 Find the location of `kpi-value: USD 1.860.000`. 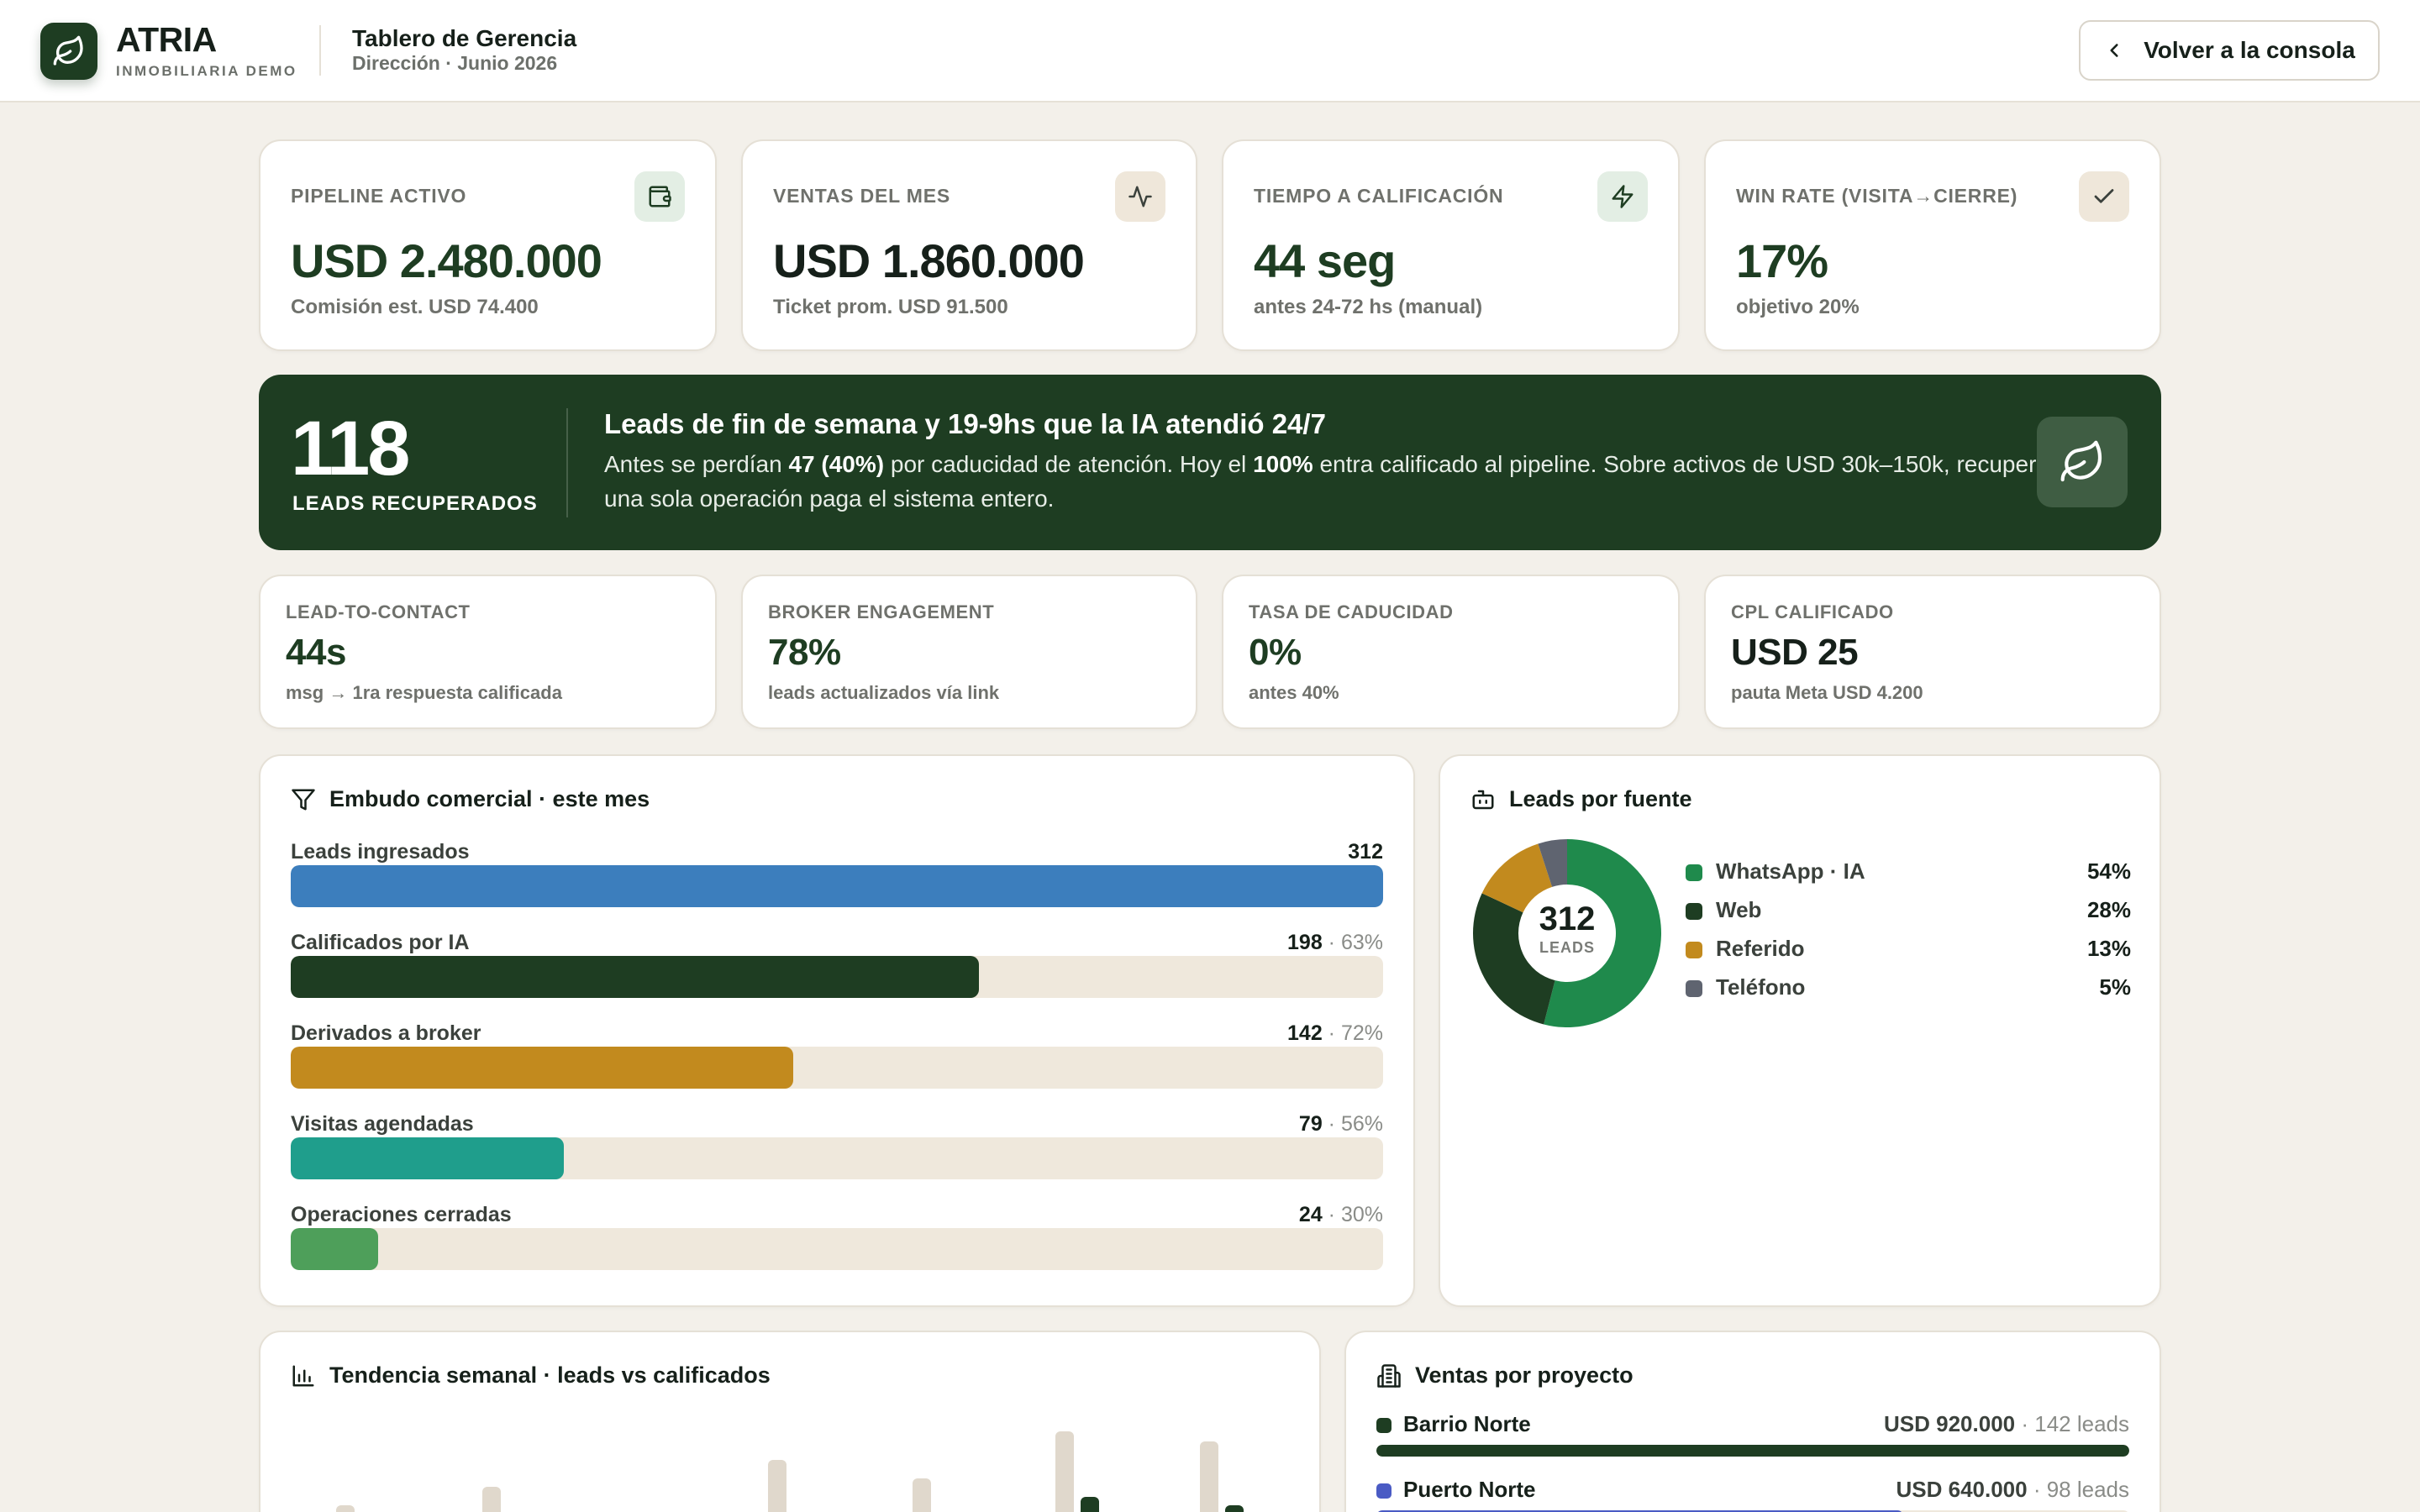

kpi-value: USD 1.860.000 is located at coordinates (929, 260).